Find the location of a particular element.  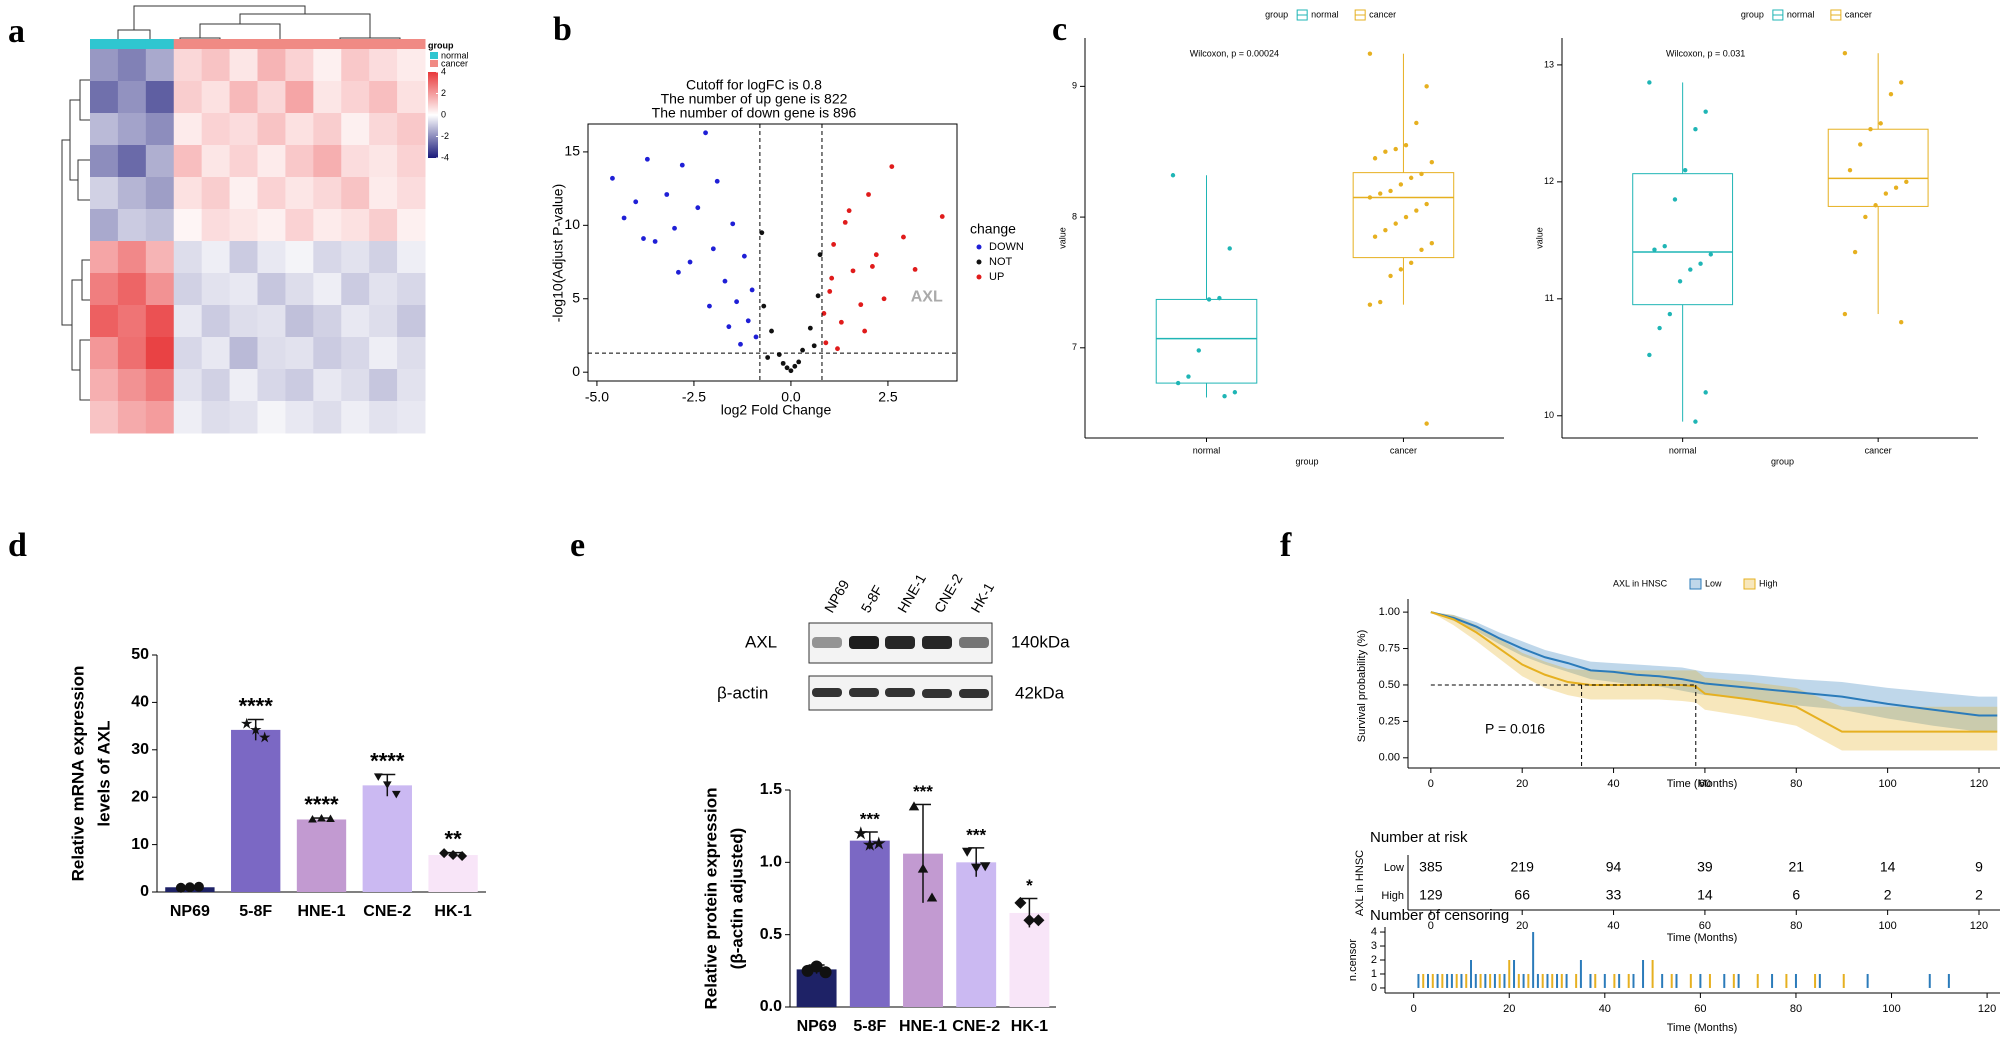

lane-label: HK-1 is located at coordinates (982, 598).